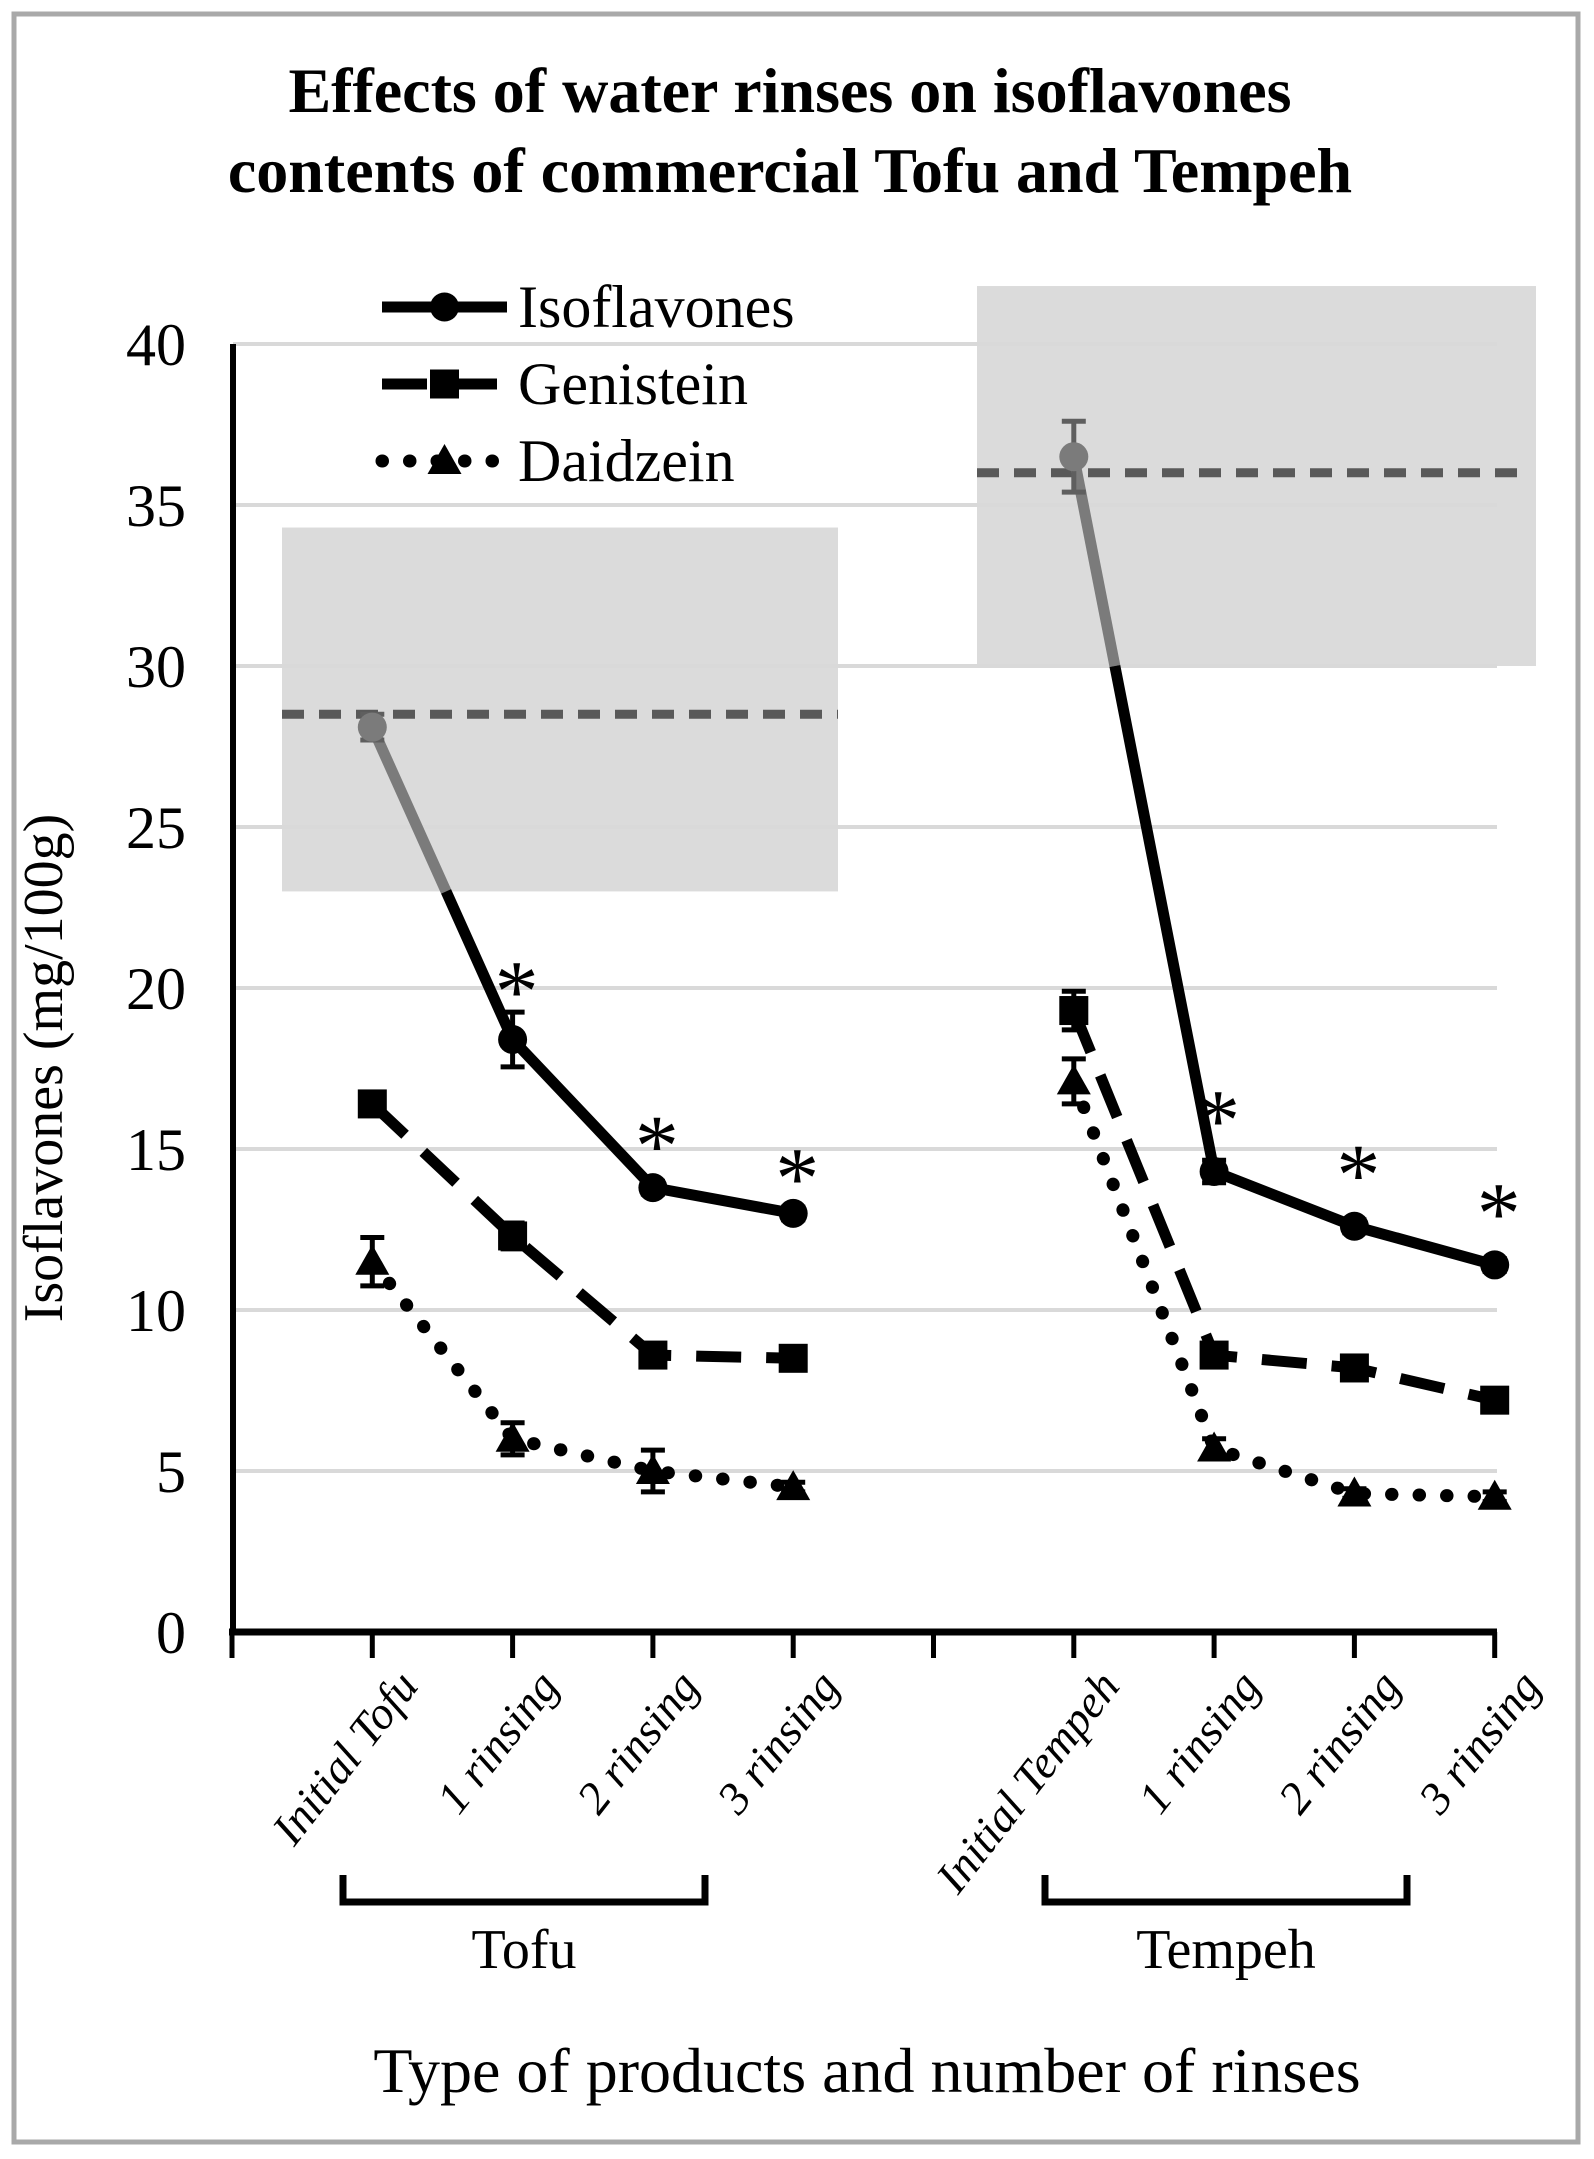 The height and width of the screenshot is (2159, 1594). What do you see at coordinates (790, 170) in the screenshot?
I see `chart-title-line2: contents of commercial Tofu and Tempeh` at bounding box center [790, 170].